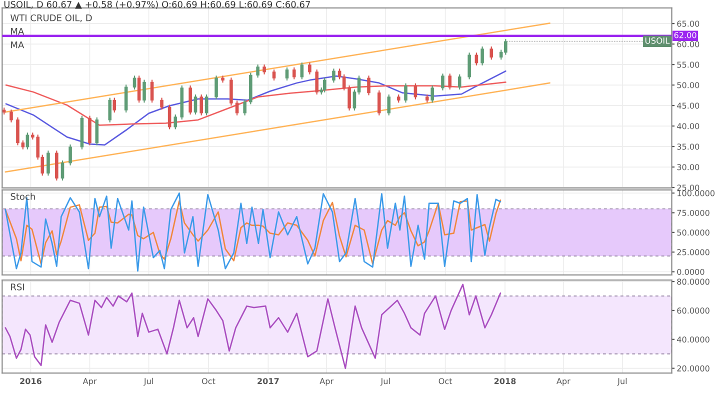  What do you see at coordinates (693, 368) in the screenshot?
I see `y-tick-label: 20.0000` at bounding box center [693, 368].